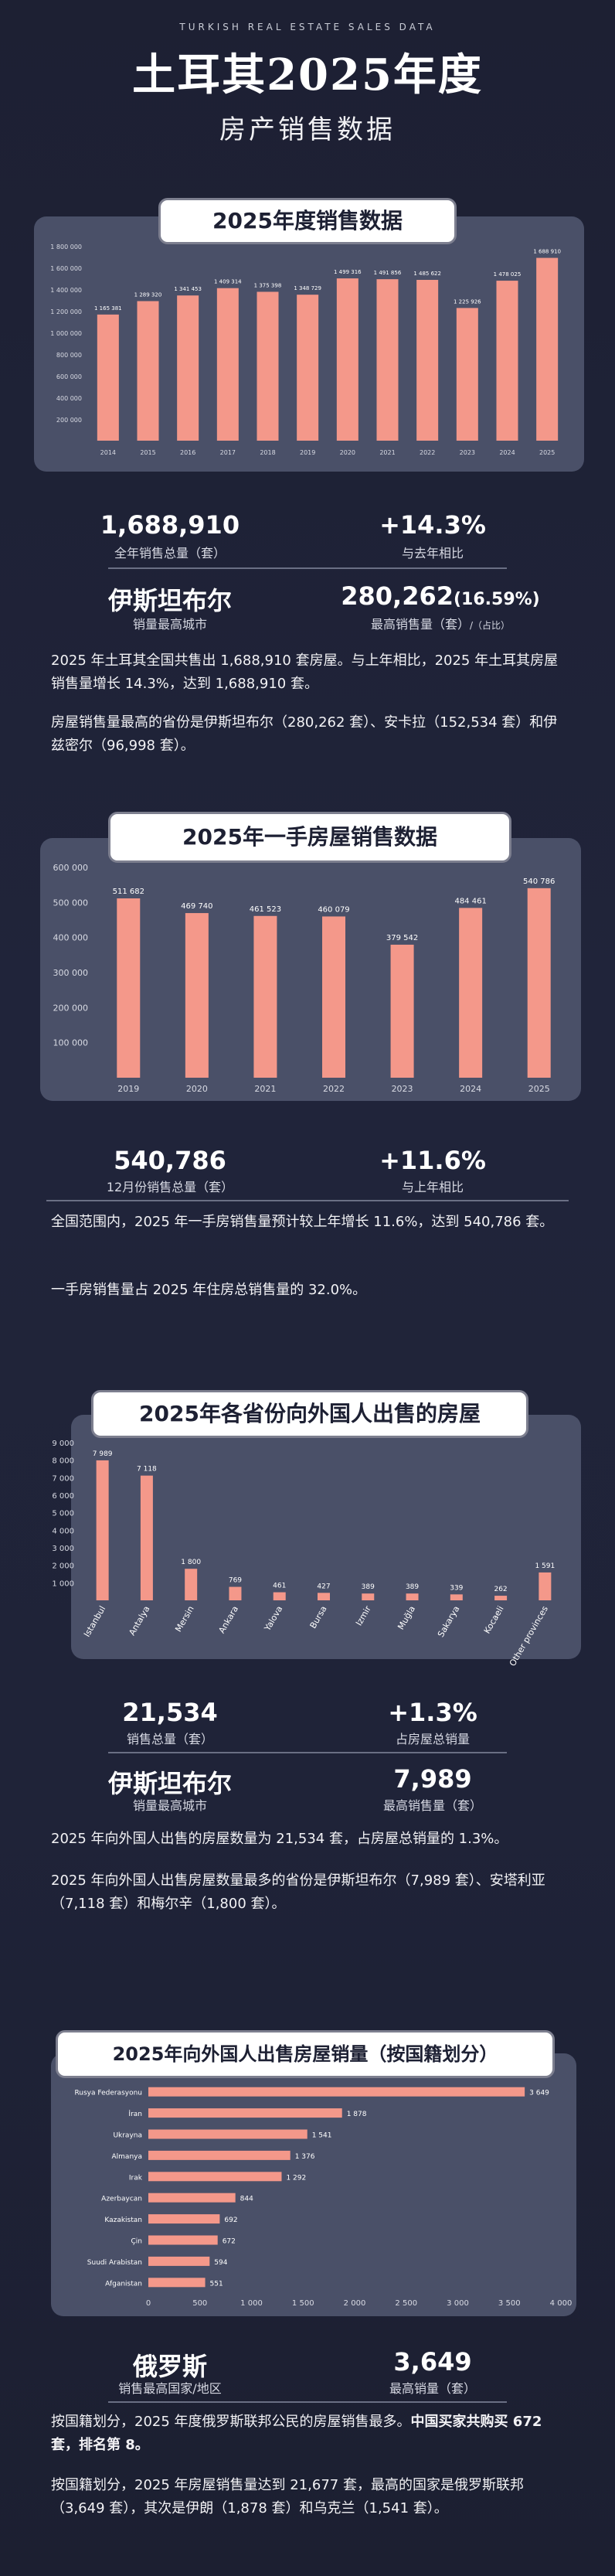  Describe the element at coordinates (71, 938) in the screenshot. I see `y-tick-label: 400 000` at that location.